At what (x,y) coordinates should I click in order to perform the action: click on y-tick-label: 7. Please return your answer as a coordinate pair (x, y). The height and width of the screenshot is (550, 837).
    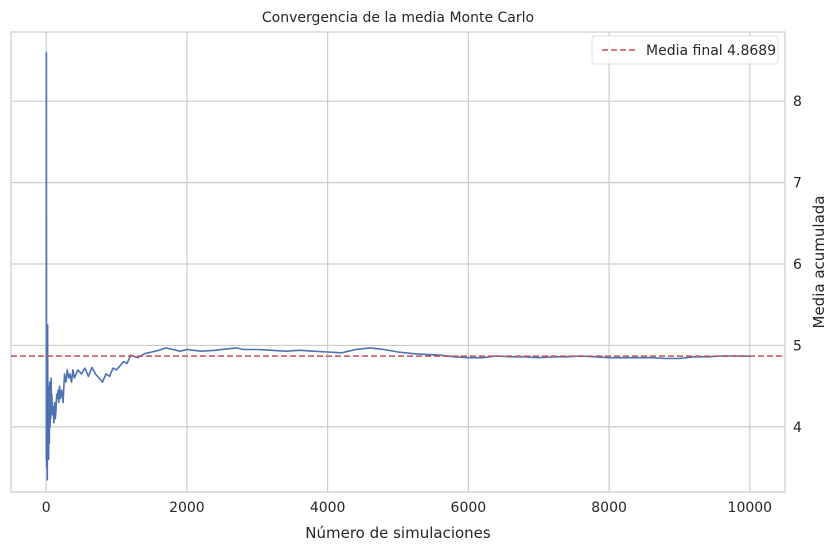
    Looking at the image, I should click on (797, 184).